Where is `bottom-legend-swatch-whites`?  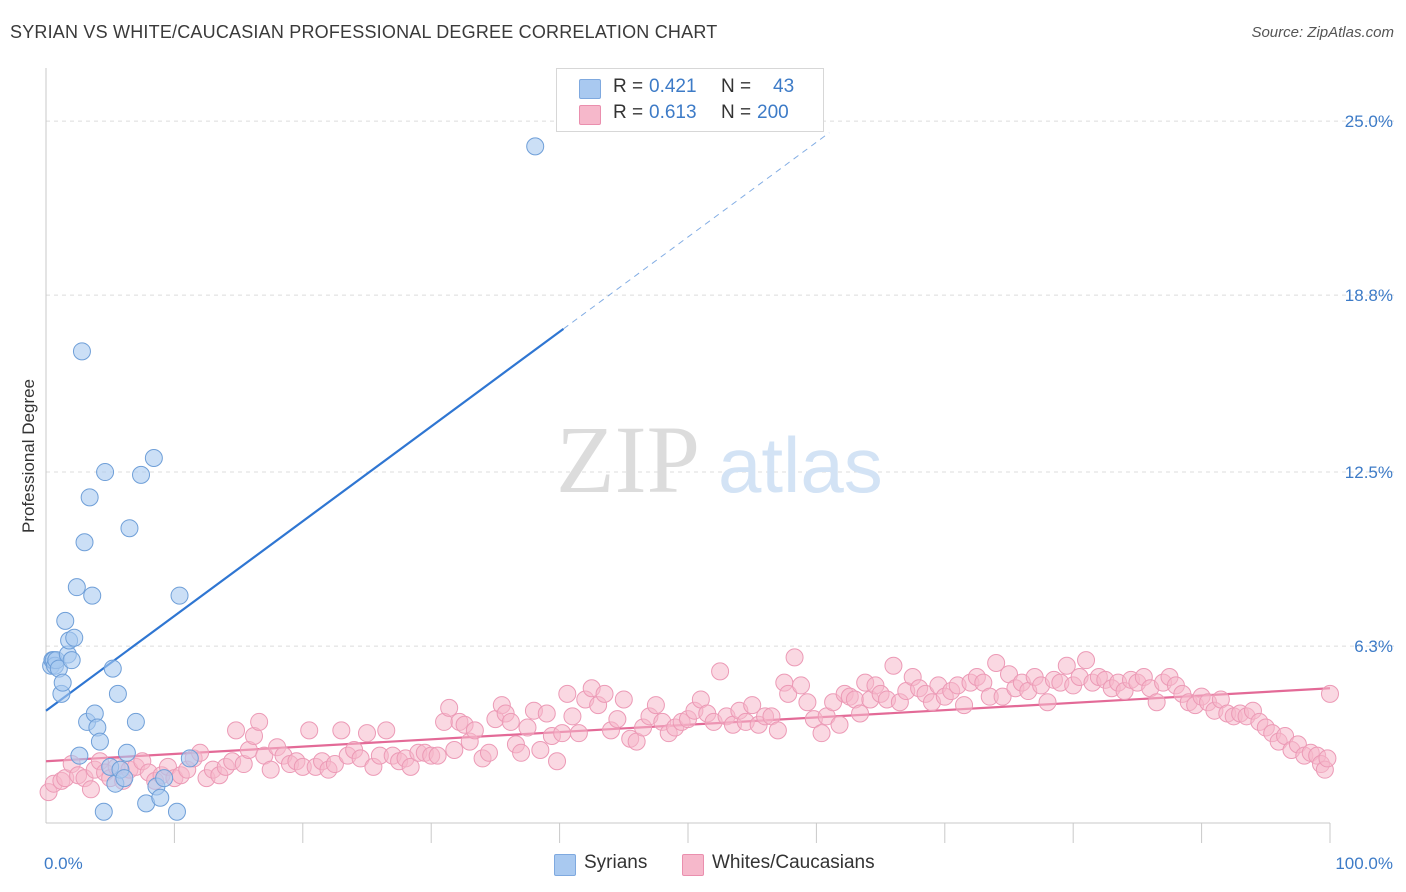 bottom-legend-swatch-whites is located at coordinates (693, 865).